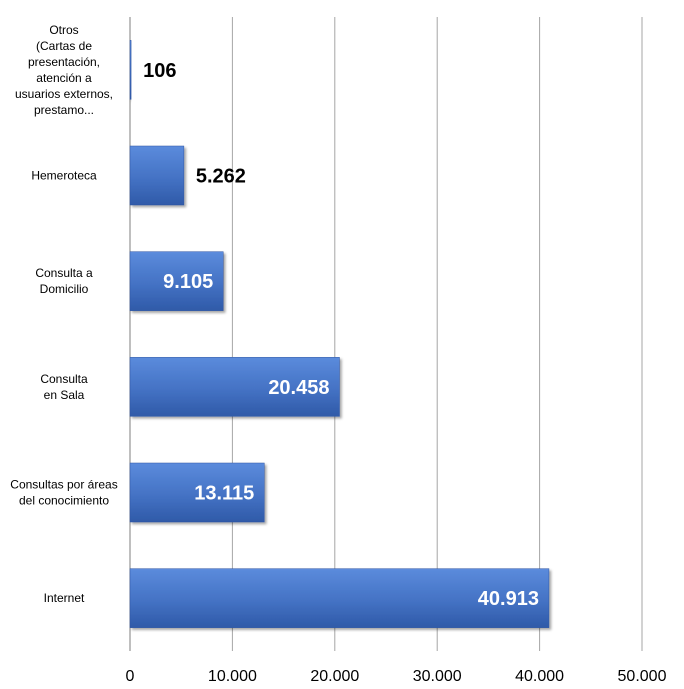 The image size is (684, 689). What do you see at coordinates (64, 379) in the screenshot?
I see `category-label-line: Consulta` at bounding box center [64, 379].